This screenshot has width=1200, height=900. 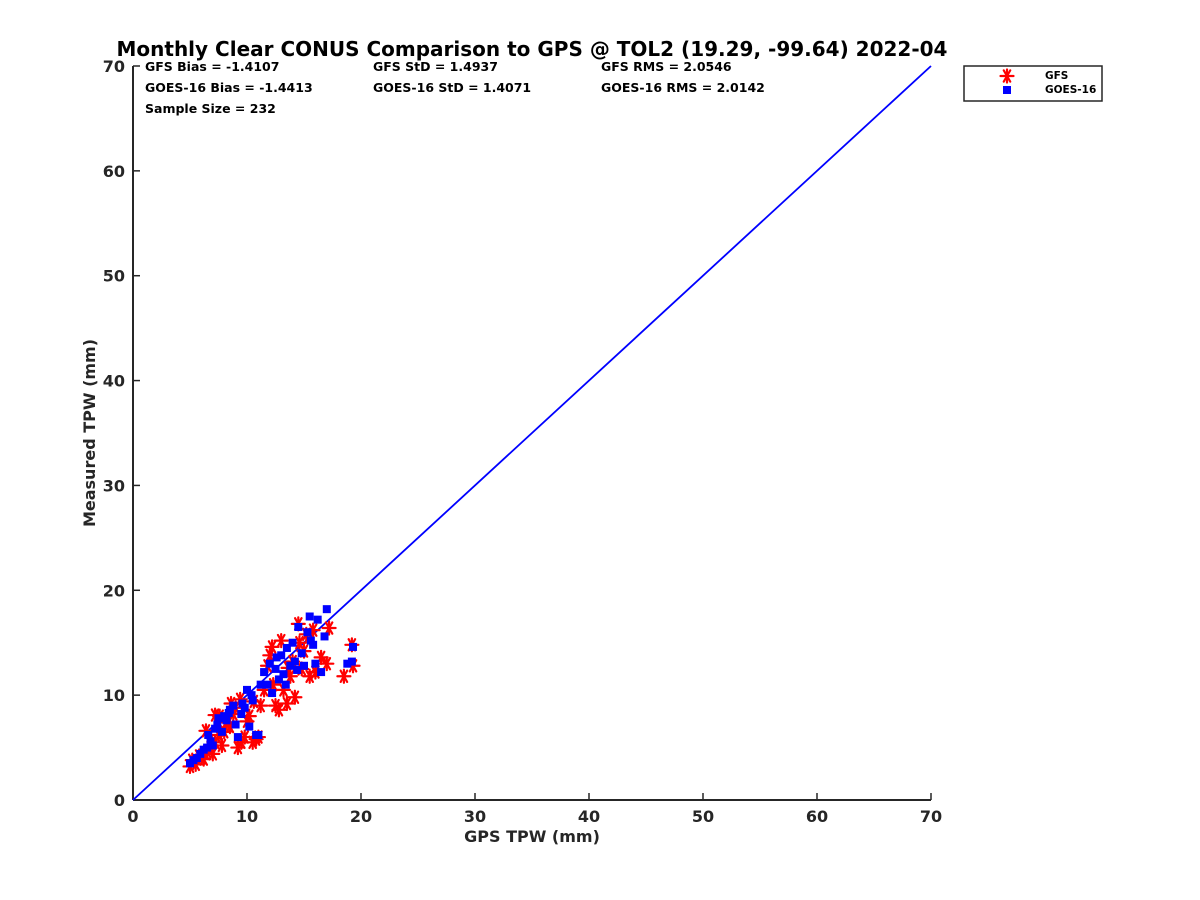 I want to click on x-tick-label: 30, so click(x=475, y=816).